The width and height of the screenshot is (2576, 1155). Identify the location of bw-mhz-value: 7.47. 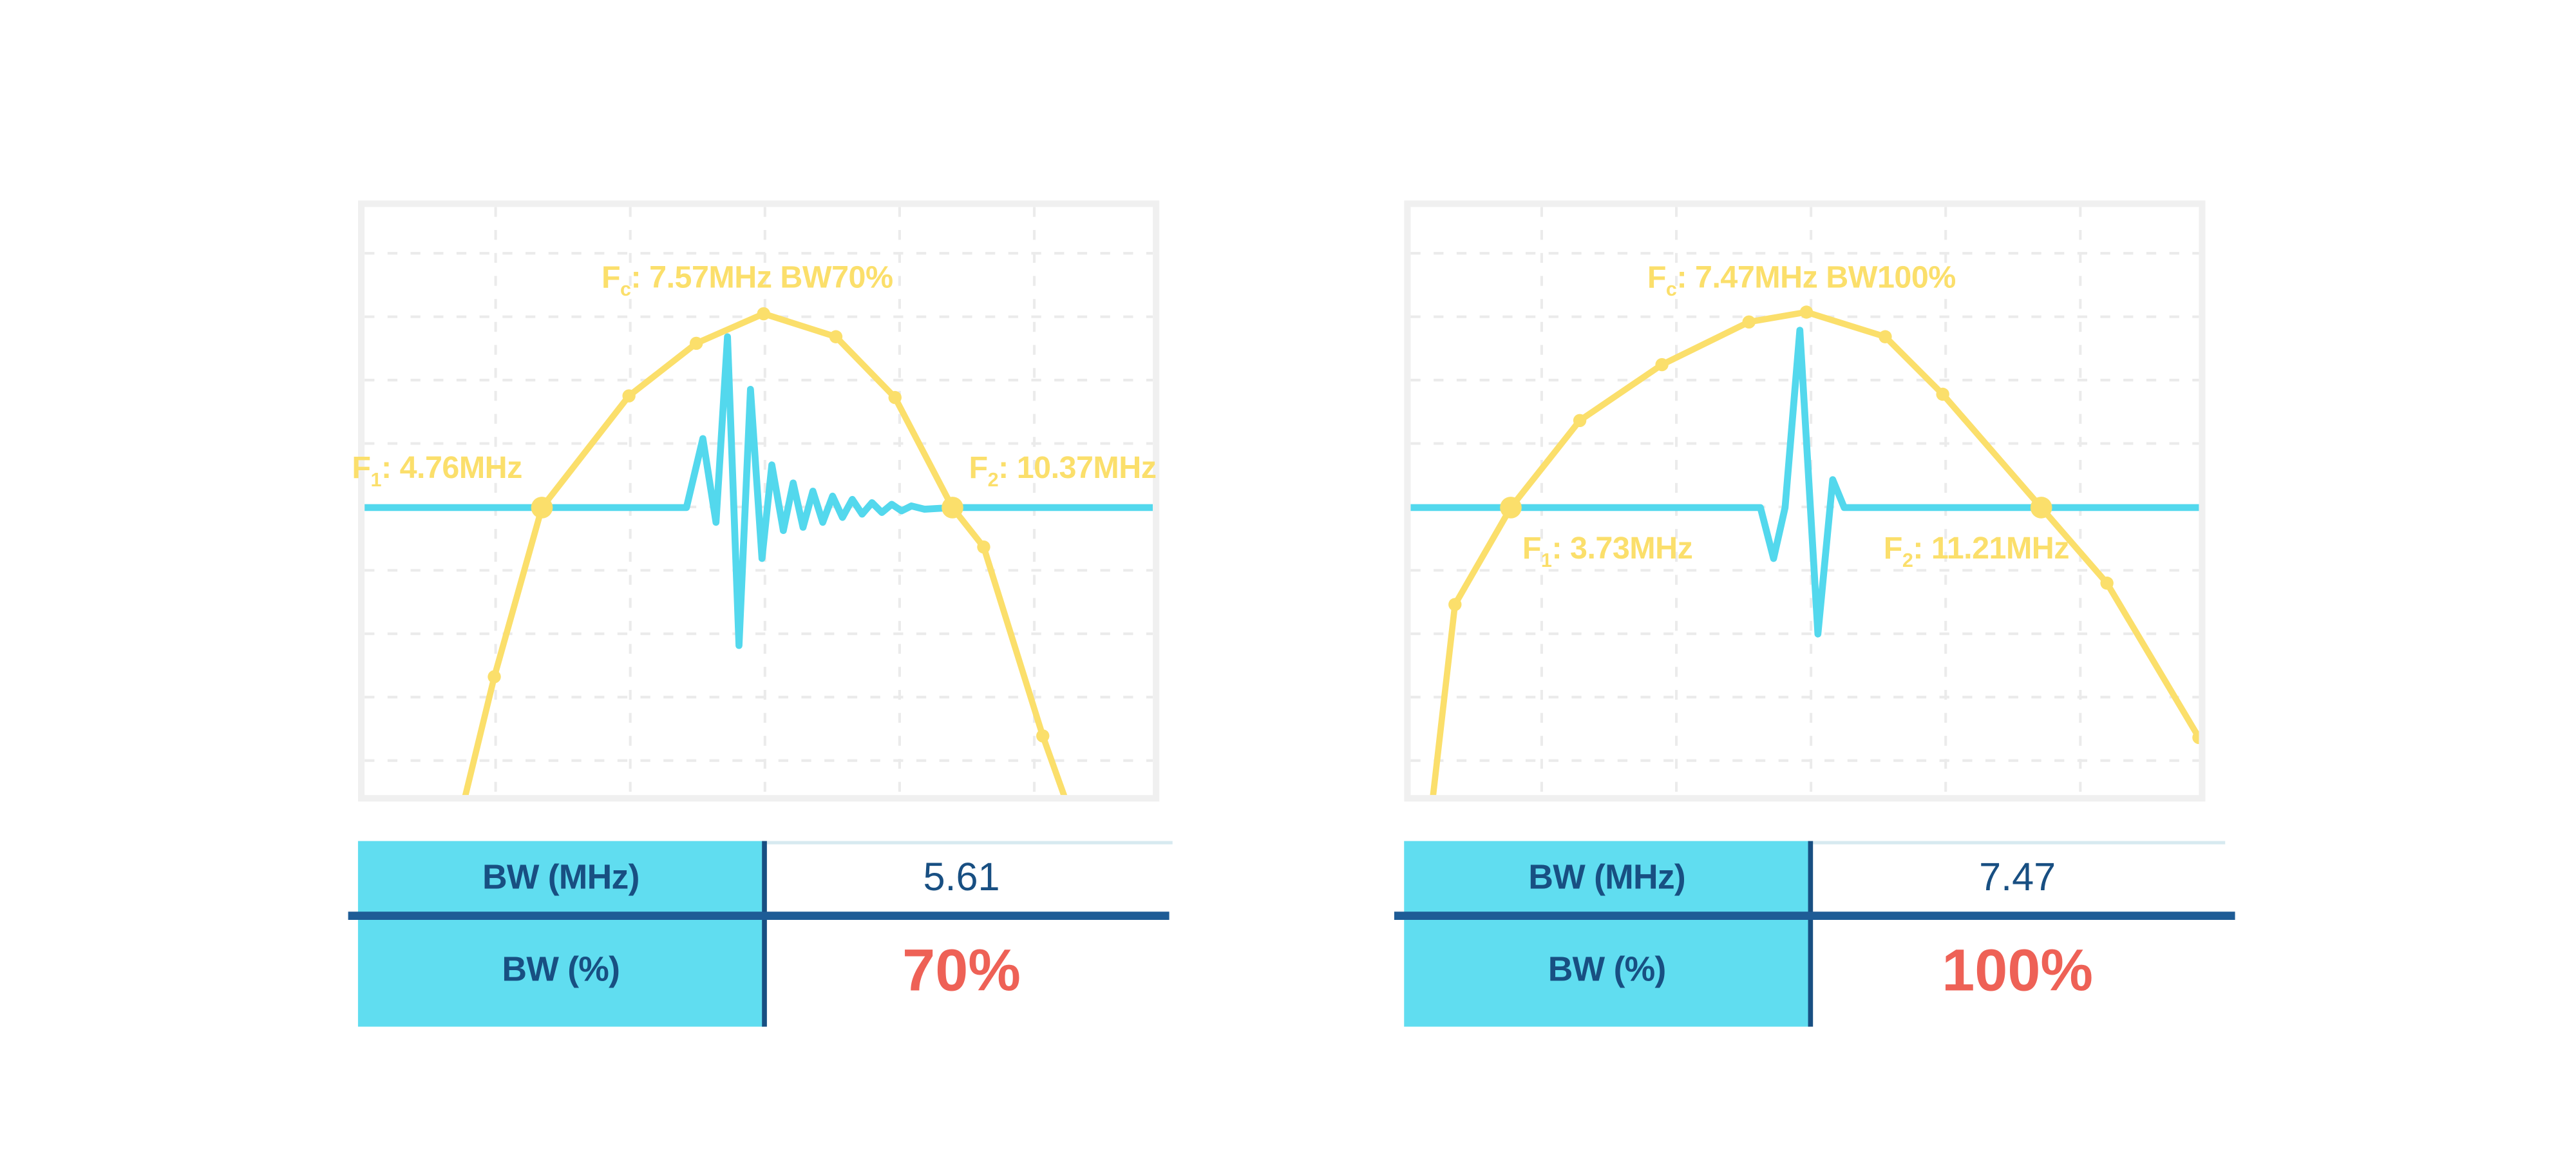
(2018, 877).